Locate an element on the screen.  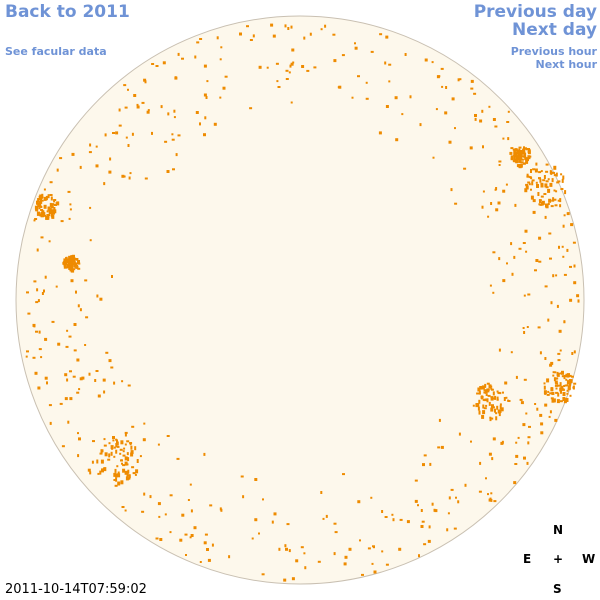
previous-day-link: Previous day is located at coordinates (535, 12).